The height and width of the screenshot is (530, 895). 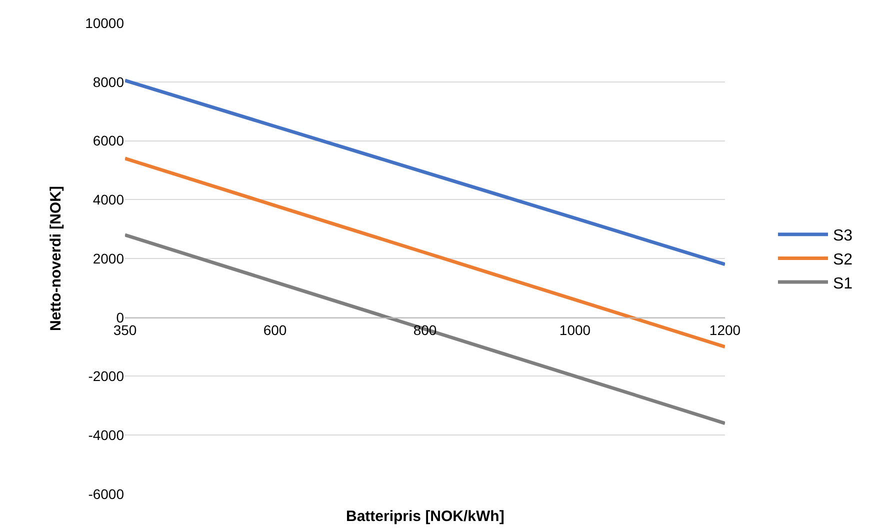 I want to click on y-tick-label: -6000, so click(x=106, y=494).